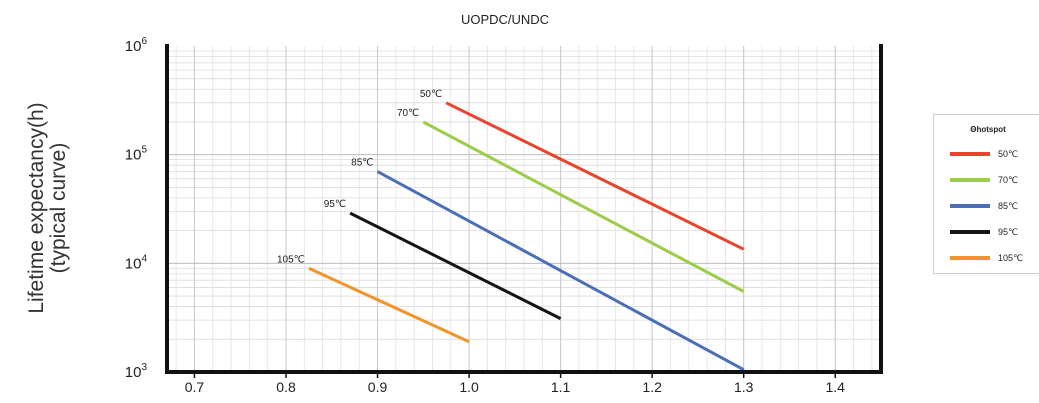 This screenshot has height=403, width=1039. I want to click on x-tick-label: 0.8, so click(286, 387).